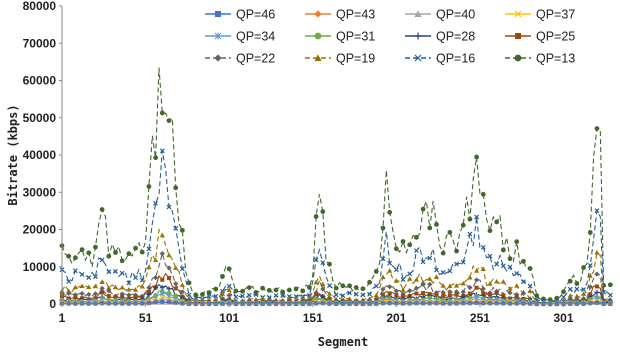 Image resolution: width=620 pixels, height=356 pixels. I want to click on legend-item: QP=31, so click(340, 37).